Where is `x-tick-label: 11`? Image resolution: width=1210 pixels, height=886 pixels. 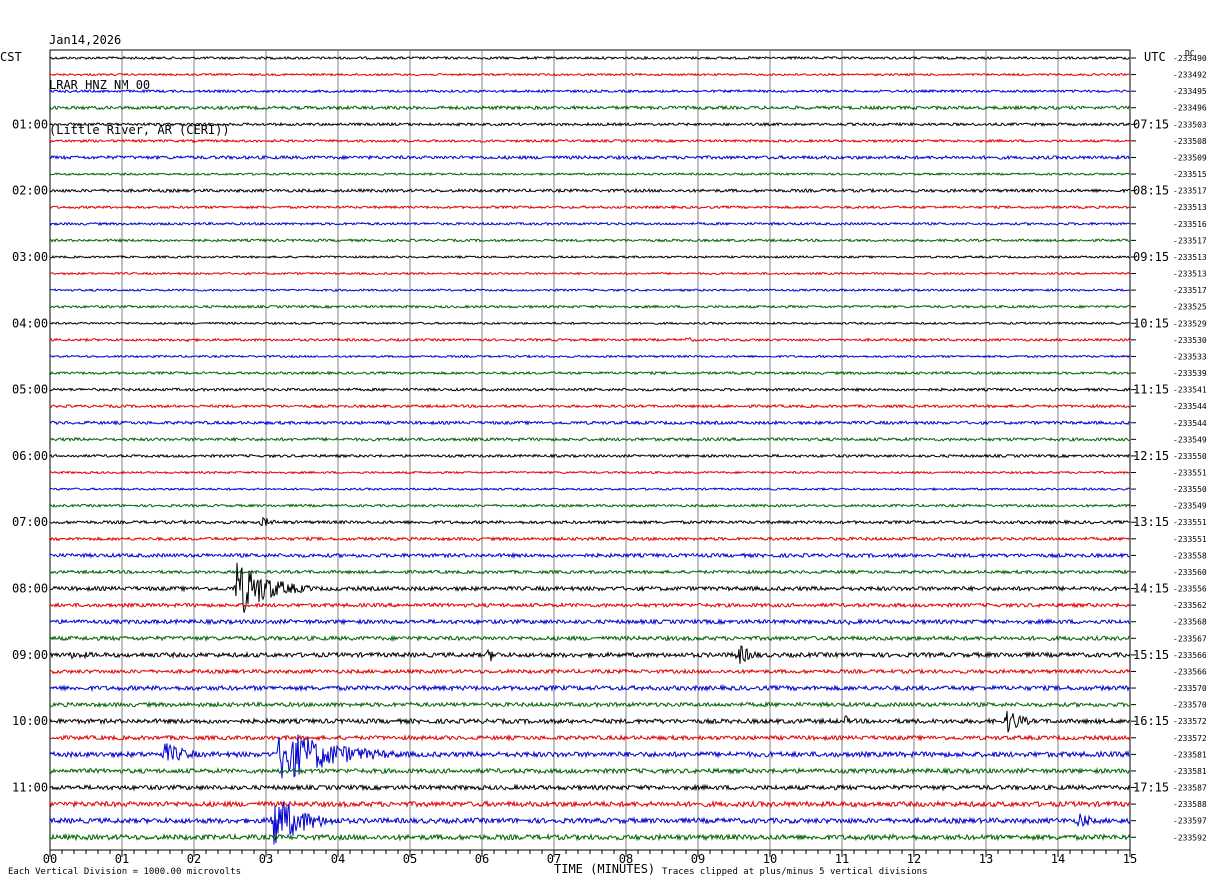
x-tick-label: 11 is located at coordinates (842, 859).